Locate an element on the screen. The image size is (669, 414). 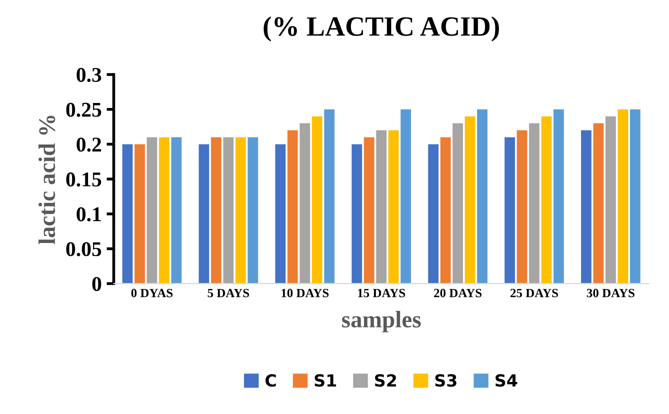
x-axis-title: samples is located at coordinates (381, 321).